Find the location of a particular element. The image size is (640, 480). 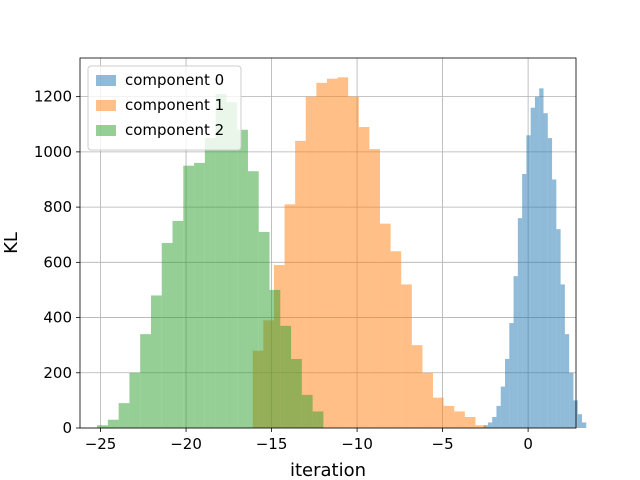

y-tick-label: 400 is located at coordinates (57, 318).